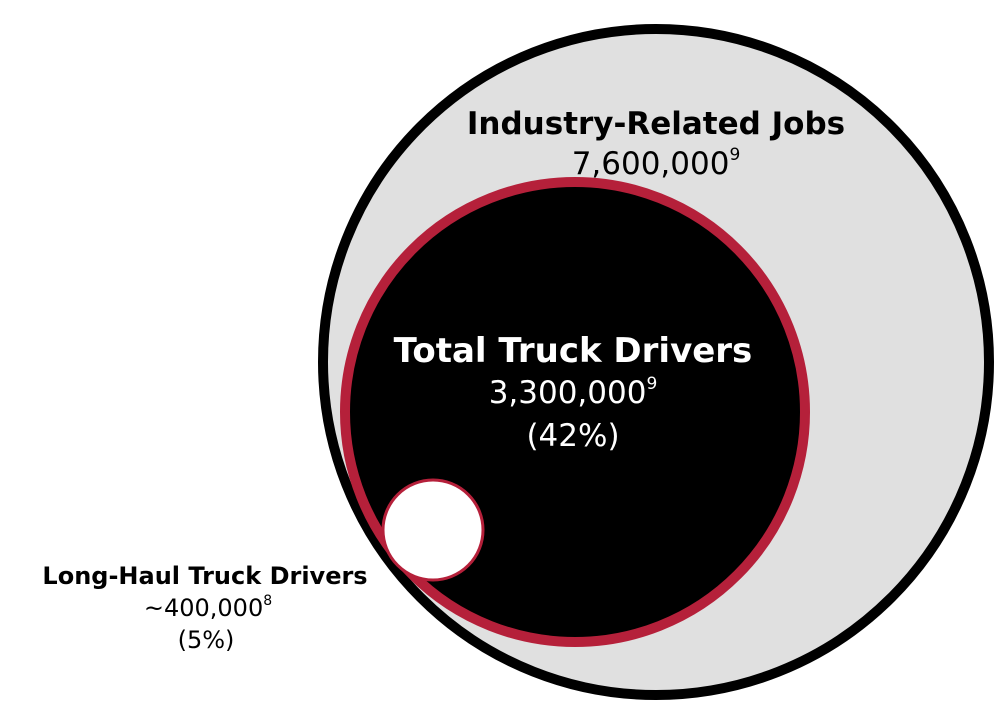  I want to click on node-value: 3,300,0009, so click(573, 392).